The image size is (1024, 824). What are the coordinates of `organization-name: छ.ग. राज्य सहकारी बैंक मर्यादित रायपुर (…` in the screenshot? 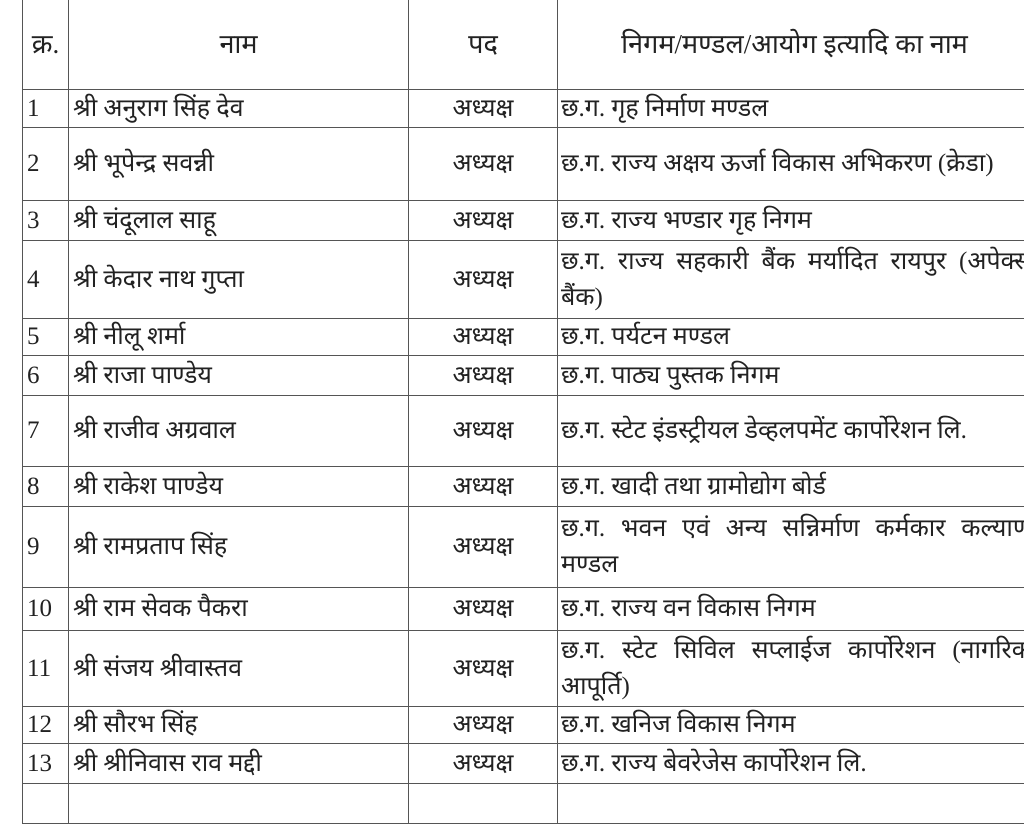 It's located at (791, 280).